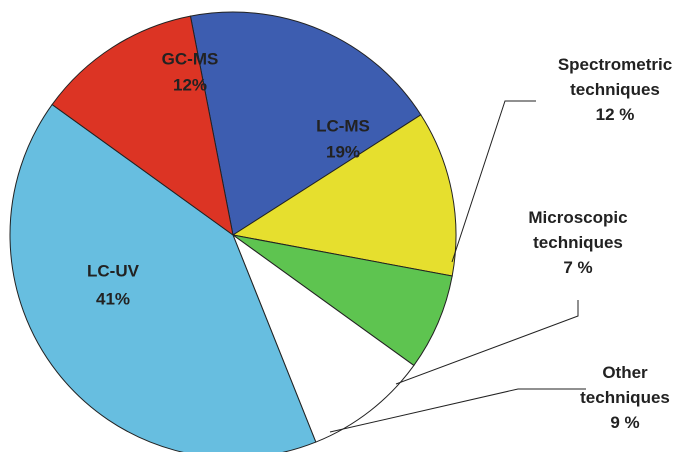 The height and width of the screenshot is (452, 691). I want to click on slice-value-label: 12 %, so click(615, 114).